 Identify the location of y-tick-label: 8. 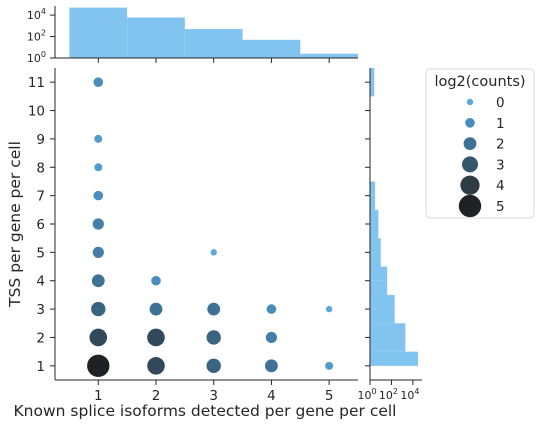
(40, 168).